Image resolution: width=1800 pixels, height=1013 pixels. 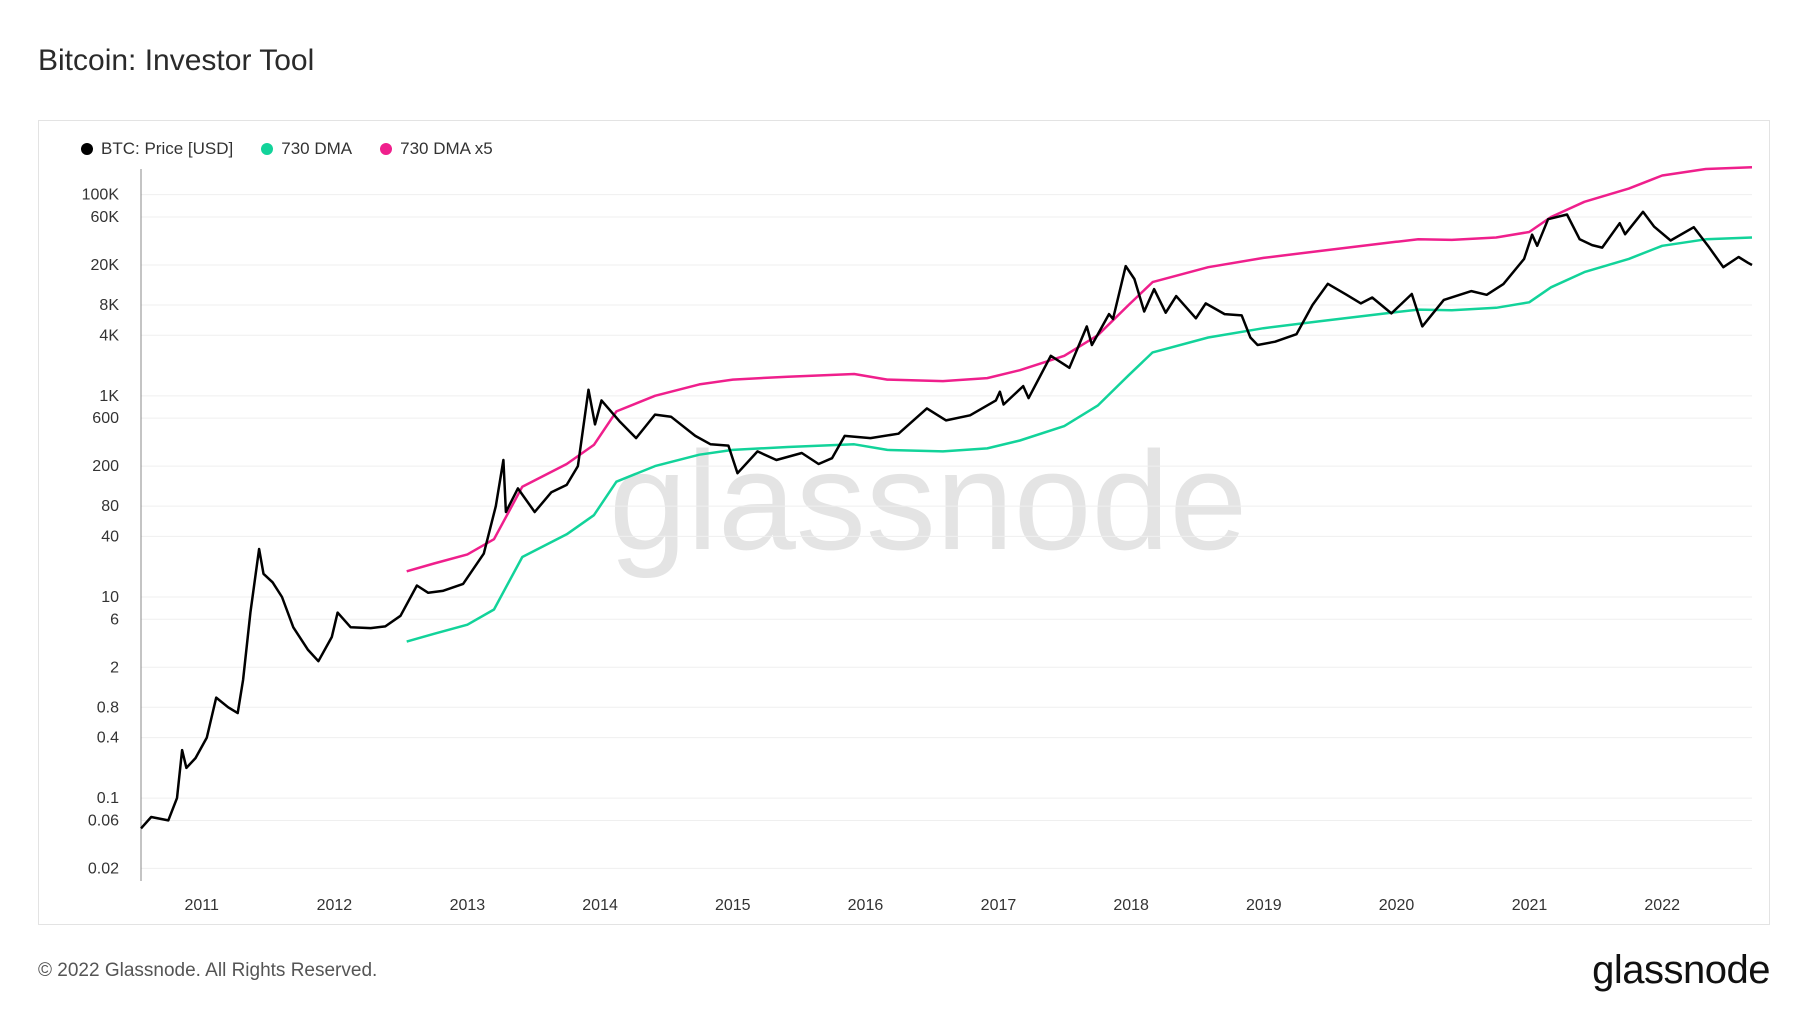 I want to click on y-tick-label: 200, so click(x=105, y=466).